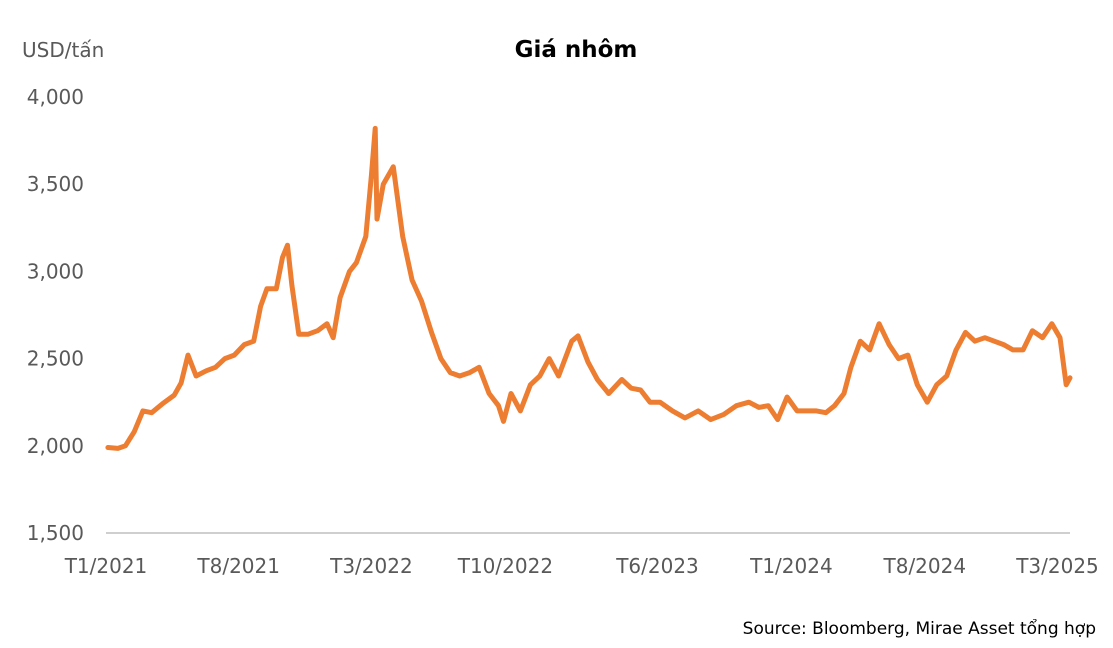 This screenshot has width=1113, height=648. I want to click on x-tick-label: T10/2022, so click(505, 566).